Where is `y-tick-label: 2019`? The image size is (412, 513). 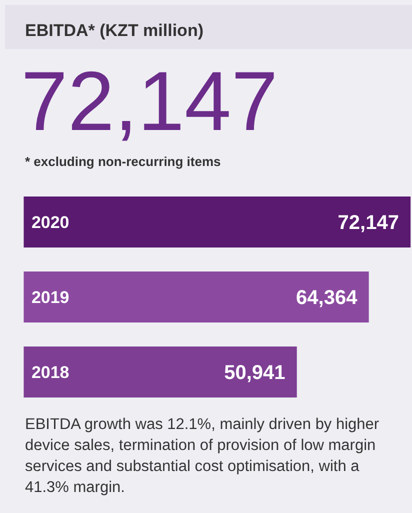 y-tick-label: 2019 is located at coordinates (50, 297).